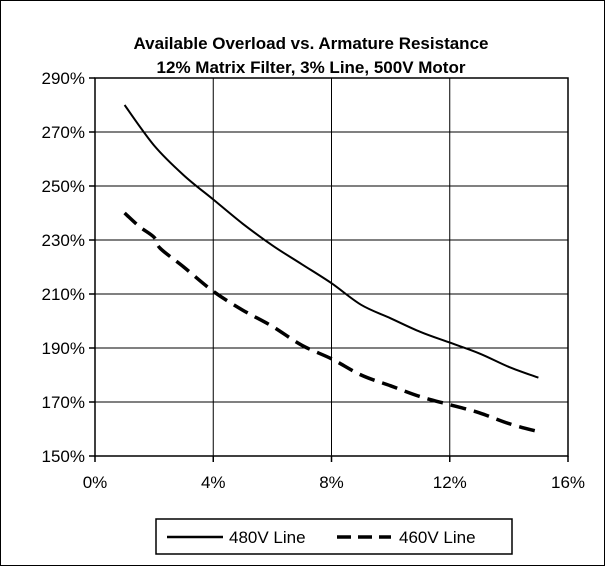  Describe the element at coordinates (568, 482) in the screenshot. I see `x-tick-label: 16%` at that location.